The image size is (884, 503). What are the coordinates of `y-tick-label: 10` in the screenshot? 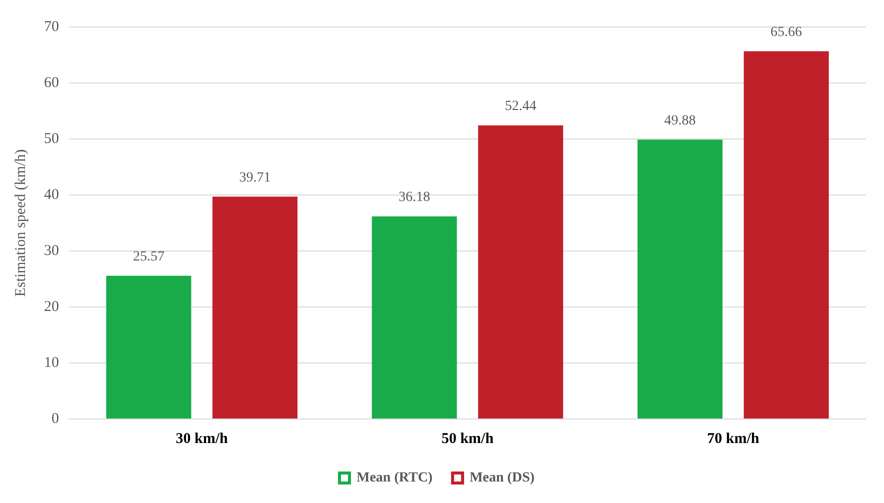 It's located at (51, 362).